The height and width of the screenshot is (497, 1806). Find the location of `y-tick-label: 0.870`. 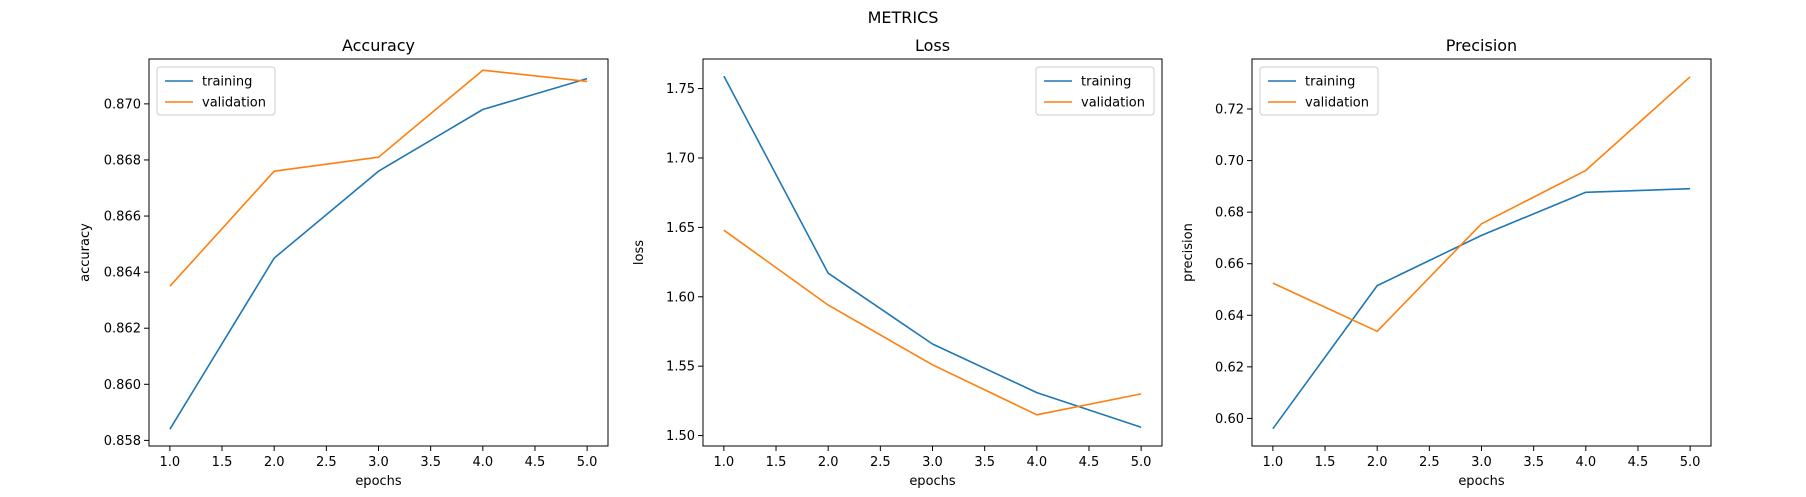

y-tick-label: 0.870 is located at coordinates (122, 104).